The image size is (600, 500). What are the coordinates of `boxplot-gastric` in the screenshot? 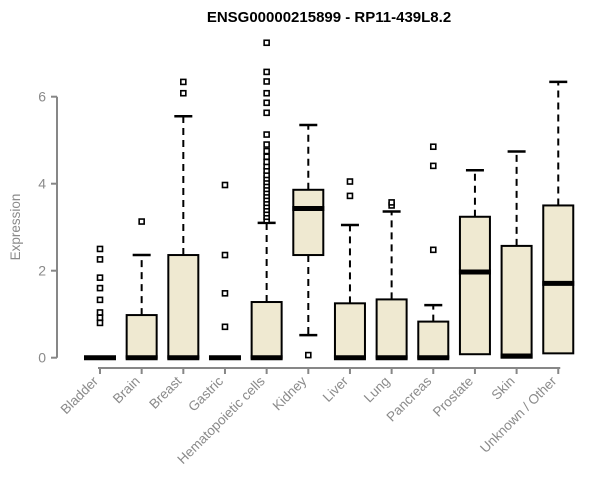 It's located at (224, 271).